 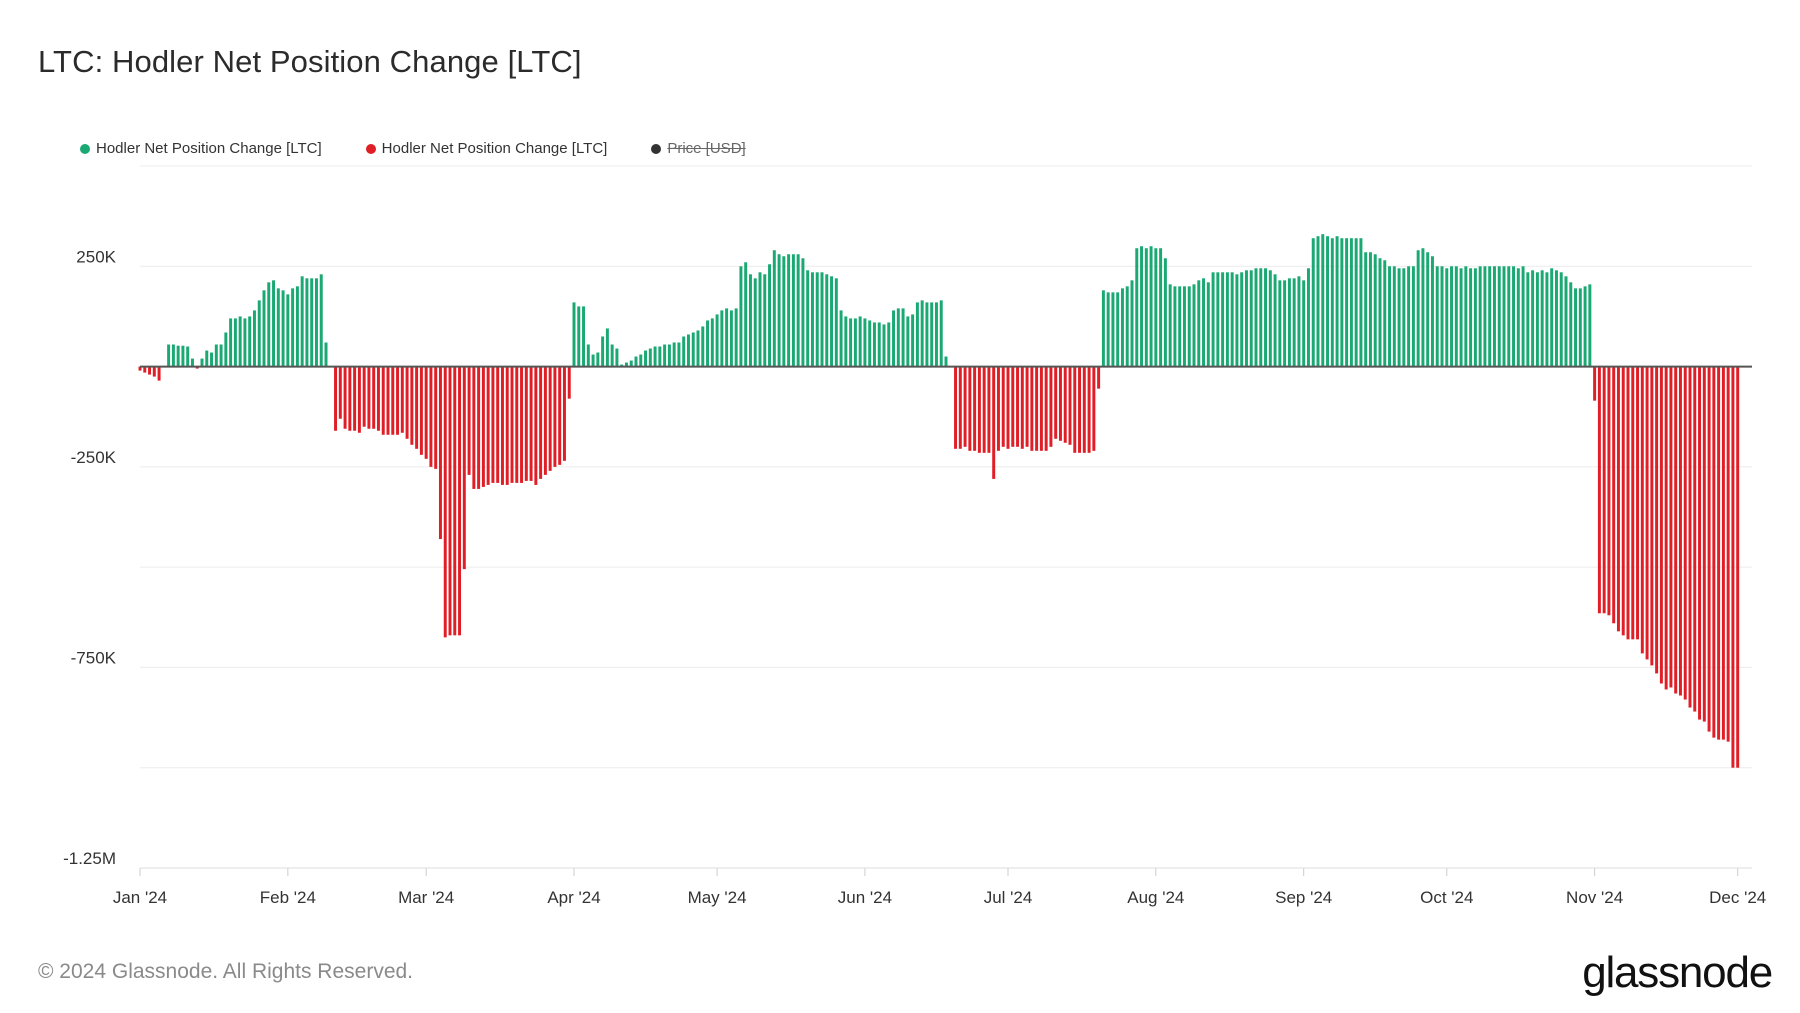 I want to click on legend-item-price: Price [USD], so click(x=698, y=148).